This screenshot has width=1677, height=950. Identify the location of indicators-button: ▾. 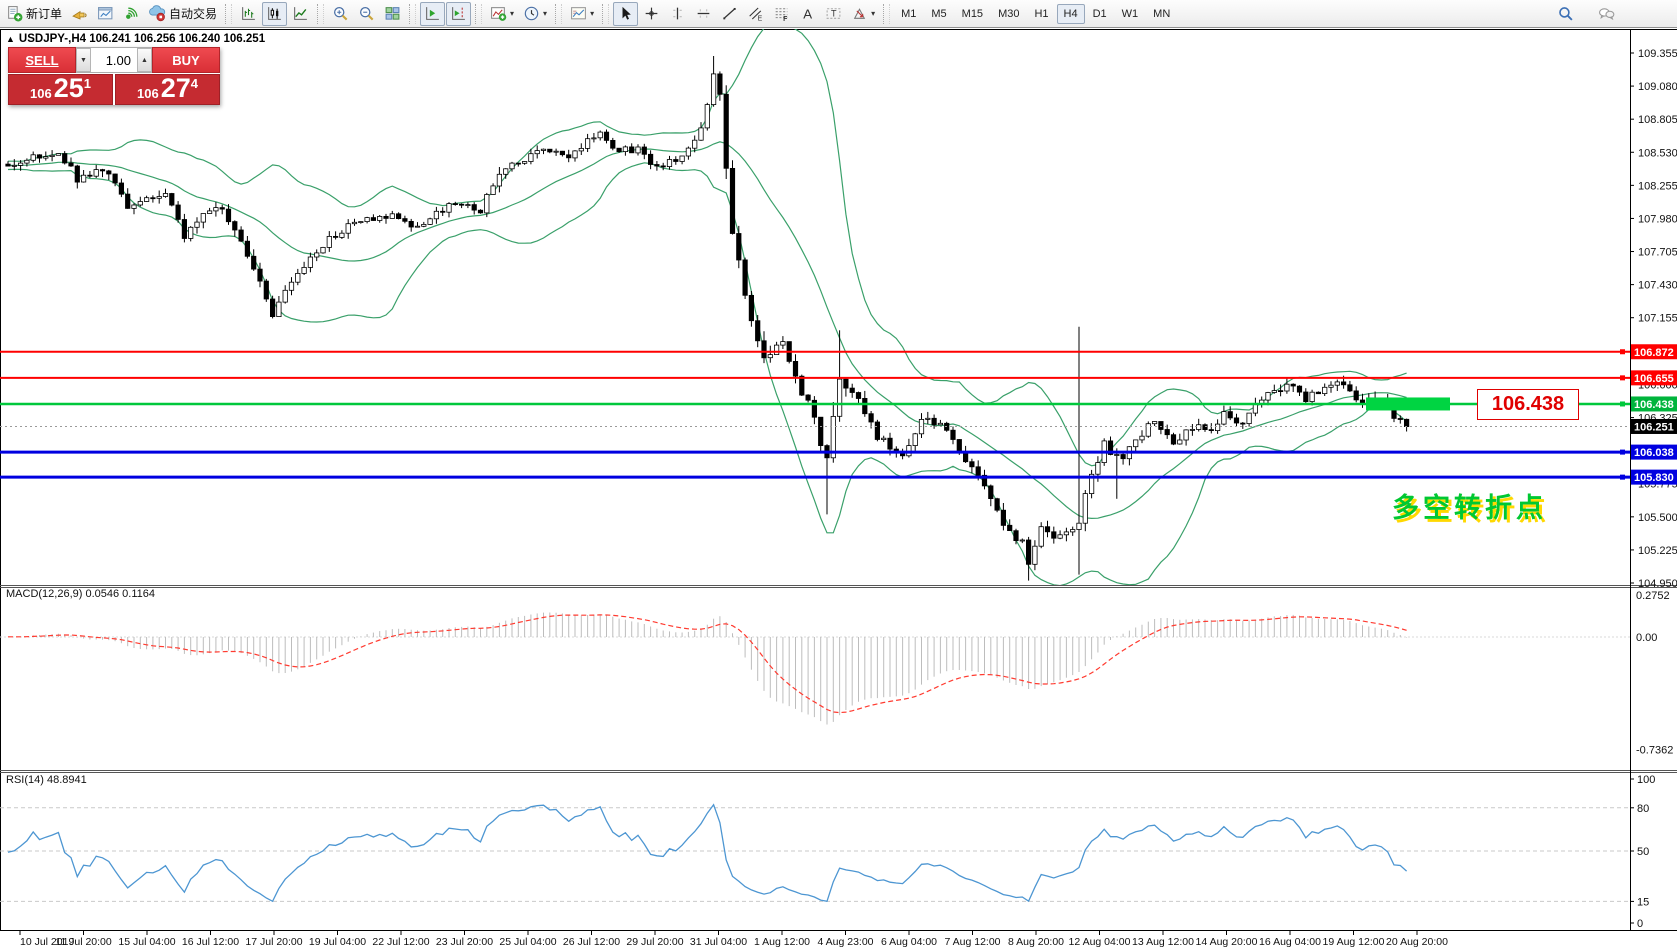
(502, 14).